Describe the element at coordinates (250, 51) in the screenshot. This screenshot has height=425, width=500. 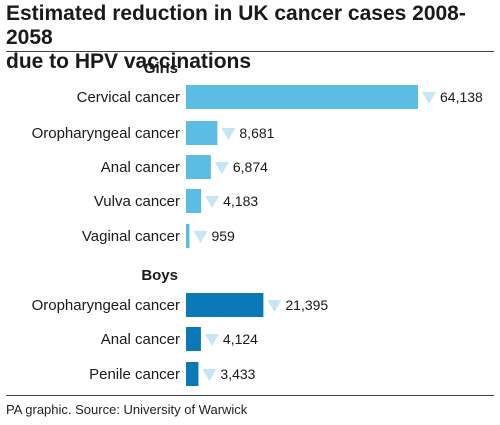
I see `top-divider` at that location.